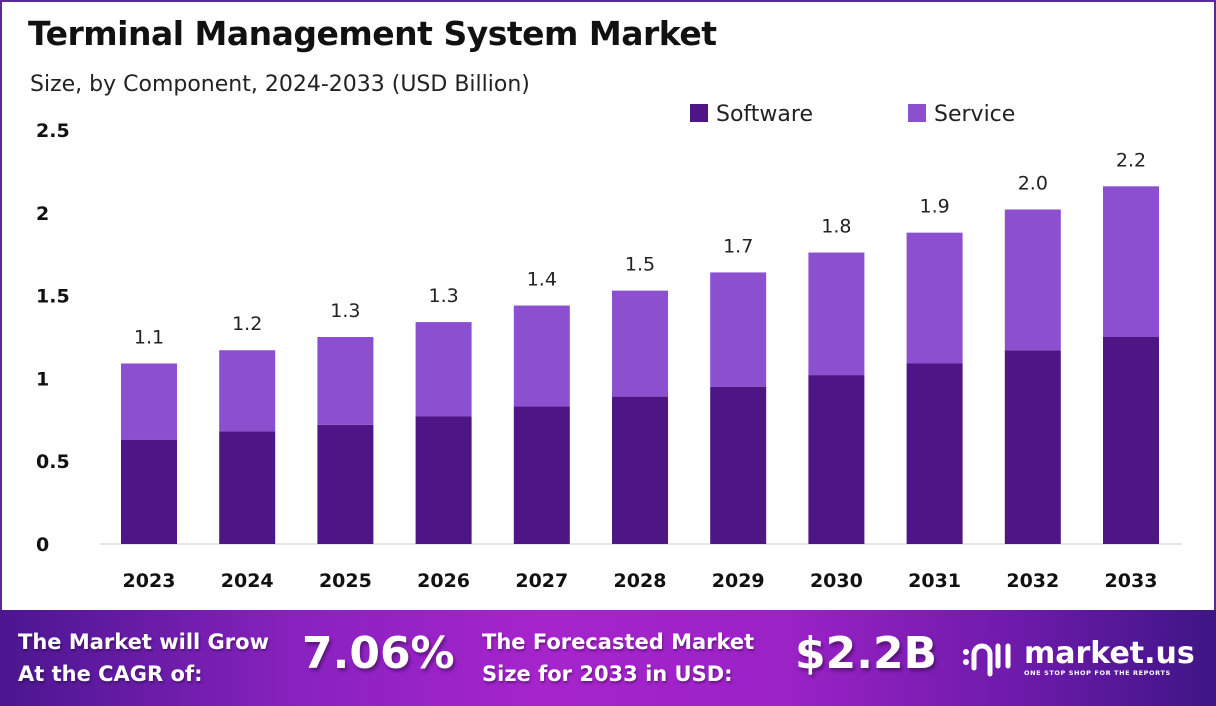  I want to click on cagr-label: The Market will Grow At the CAGR of:, so click(143, 658).